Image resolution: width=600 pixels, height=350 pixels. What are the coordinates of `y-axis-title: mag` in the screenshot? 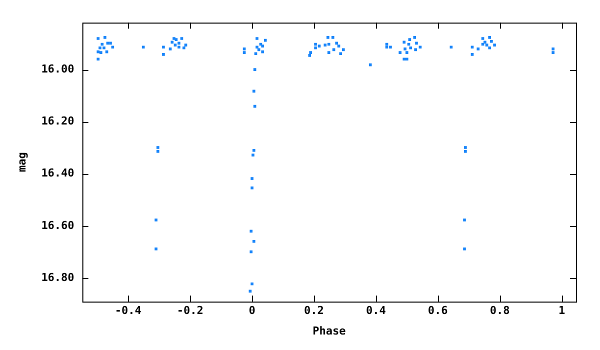 It's located at (21, 162).